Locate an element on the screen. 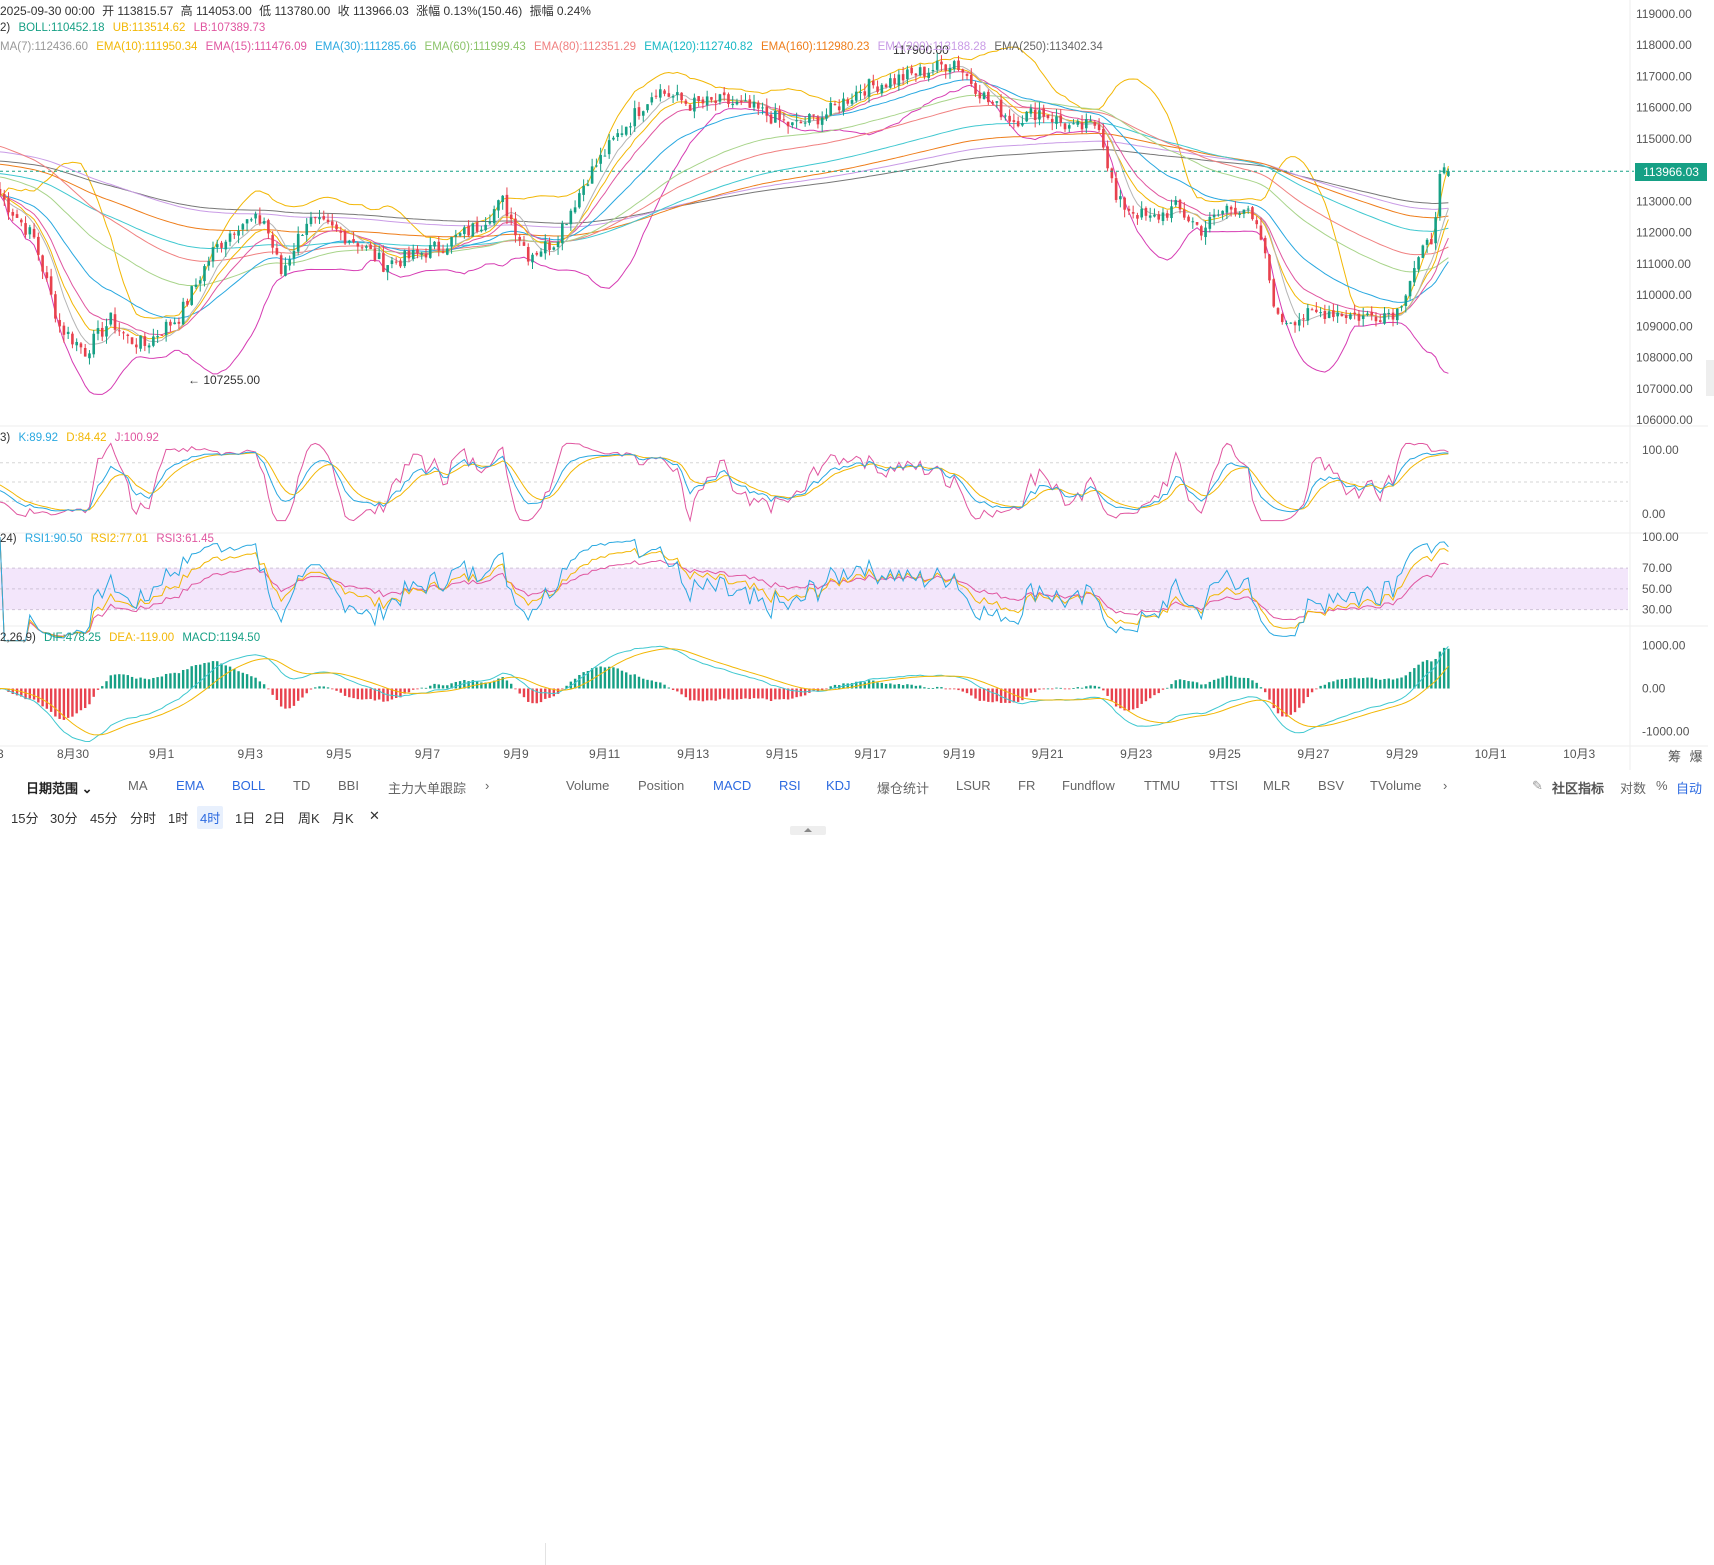 This screenshot has width=1714, height=1565. tf-month: 月K is located at coordinates (343, 818).